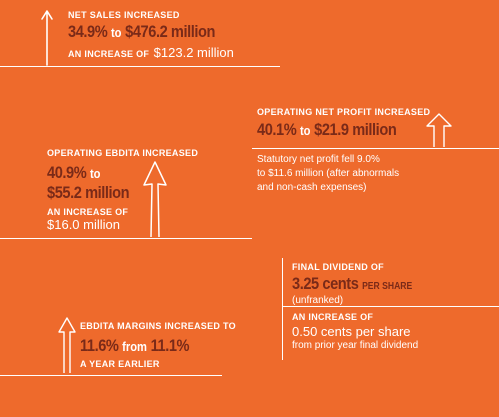 The height and width of the screenshot is (417, 499). I want to click on net-sales-increase: AN INCREASE OF $123.2 million, so click(153, 53).